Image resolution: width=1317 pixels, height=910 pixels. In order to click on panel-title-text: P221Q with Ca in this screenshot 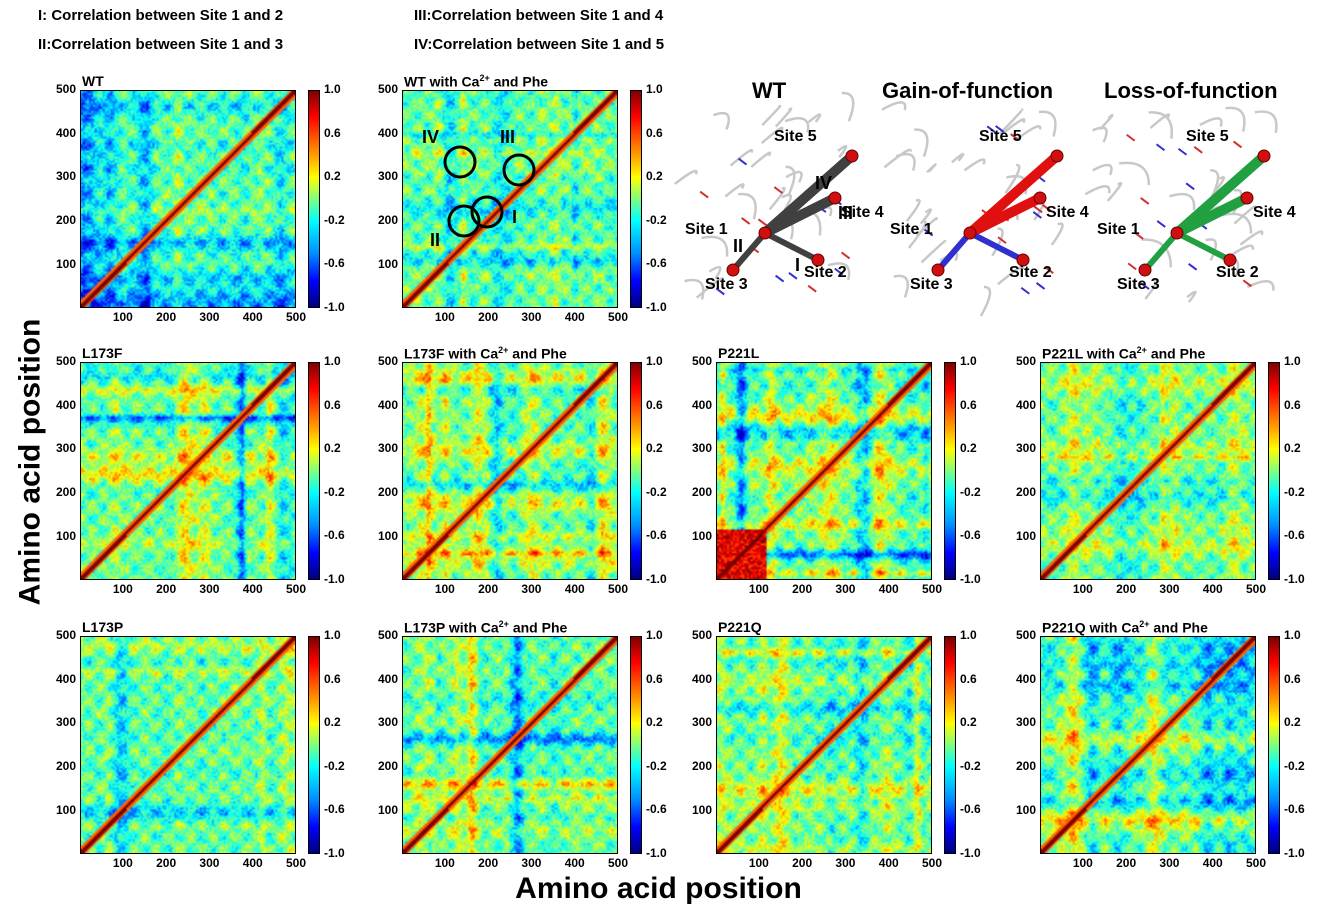, I will do `click(1091, 627)`.